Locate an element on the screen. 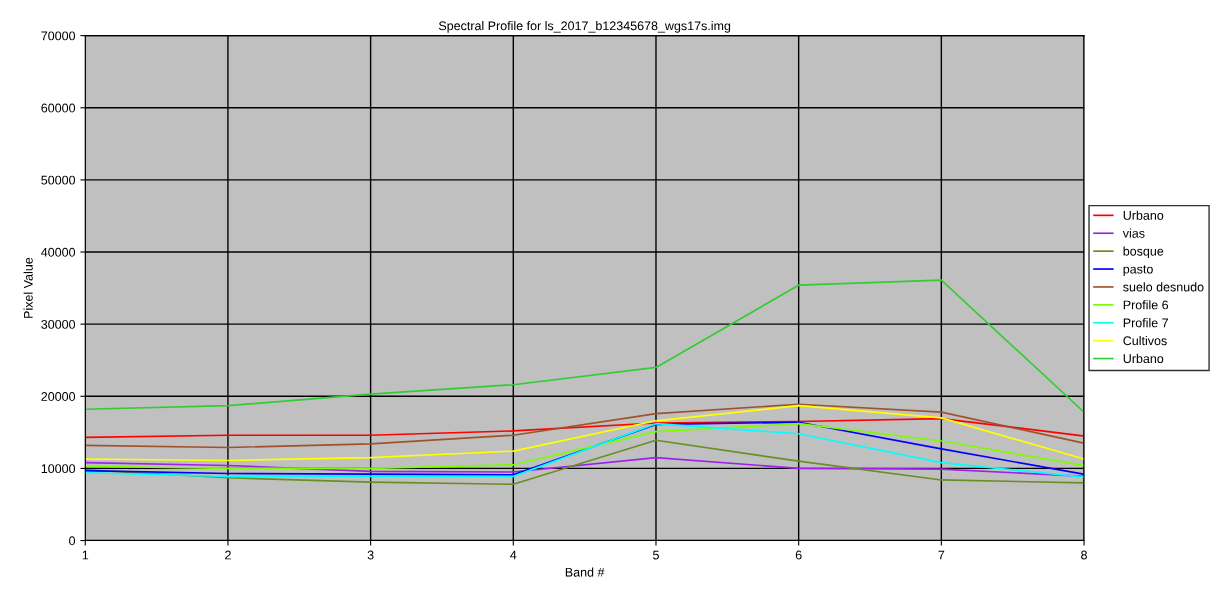 The width and height of the screenshot is (1218, 594). legend-label: vias is located at coordinates (1133, 233).